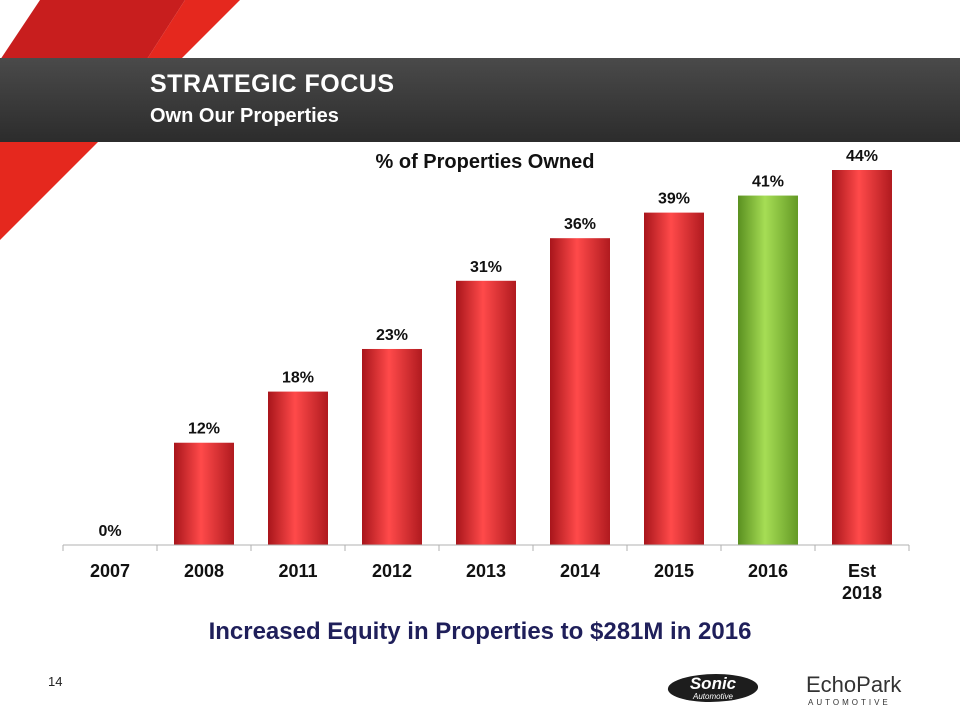 This screenshot has width=960, height=720. Describe the element at coordinates (392, 335) in the screenshot. I see `value-label: 23%` at that location.